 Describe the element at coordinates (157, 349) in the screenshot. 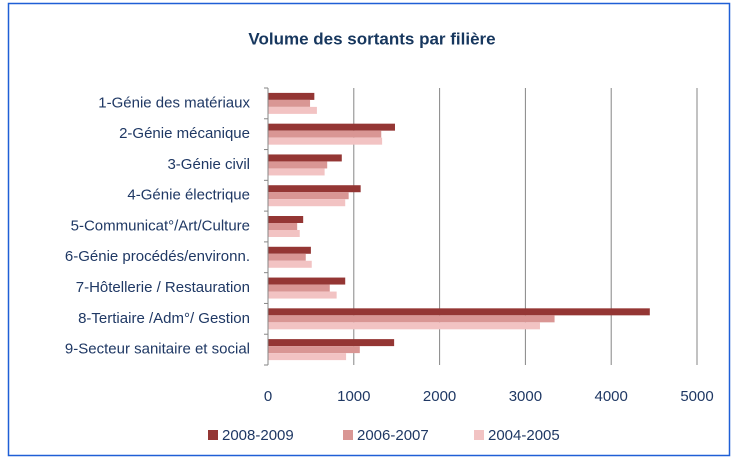

I see `y-tick-label: 9-Secteur sanitaire et social` at that location.